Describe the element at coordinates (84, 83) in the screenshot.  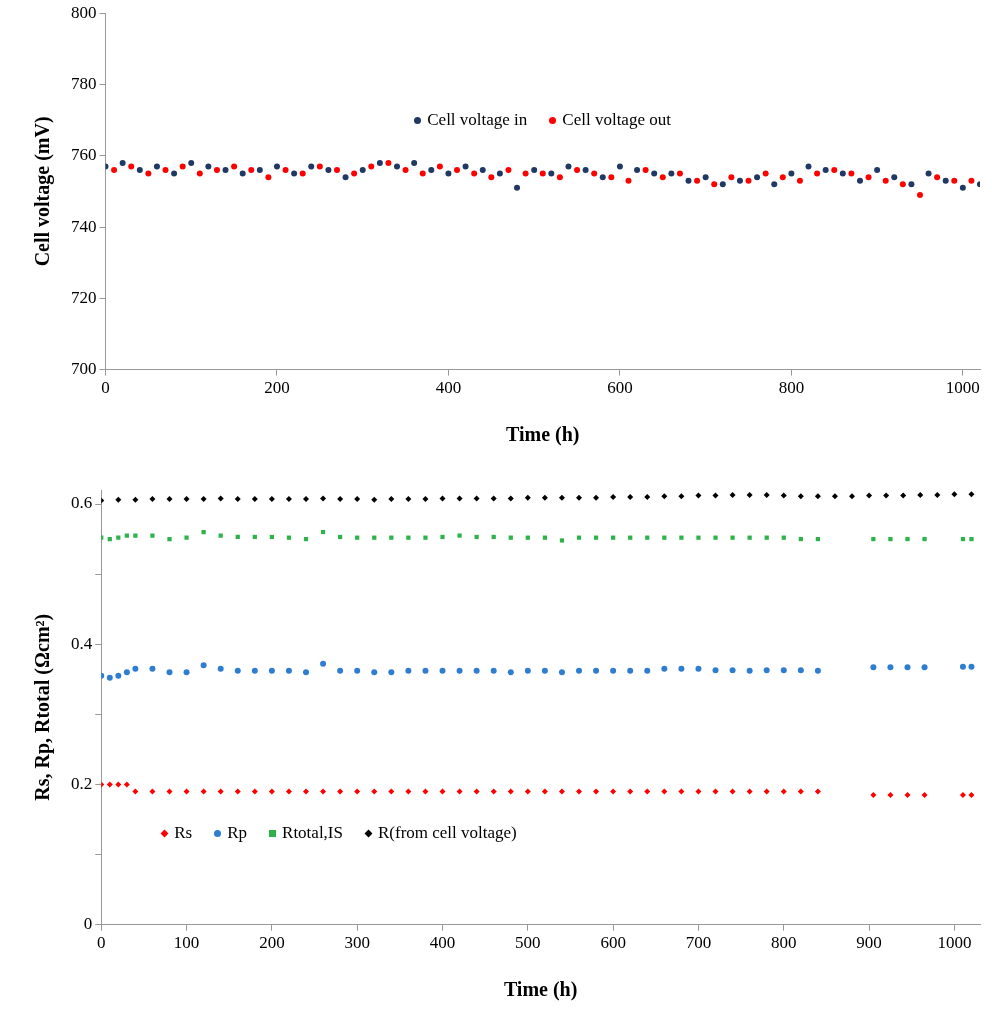
I see `y-tick-label: 780` at that location.